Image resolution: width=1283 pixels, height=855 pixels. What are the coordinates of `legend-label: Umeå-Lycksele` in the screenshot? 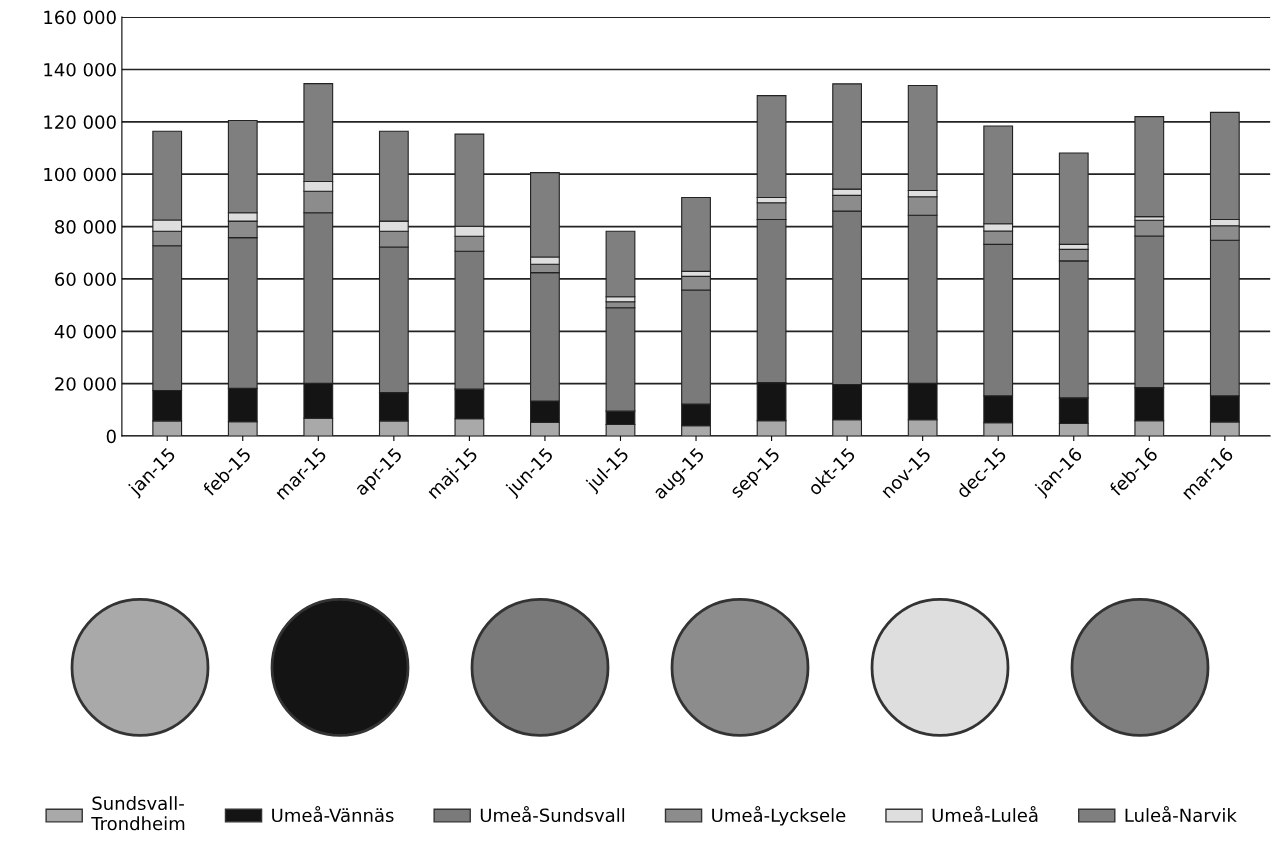 It's located at (779, 815).